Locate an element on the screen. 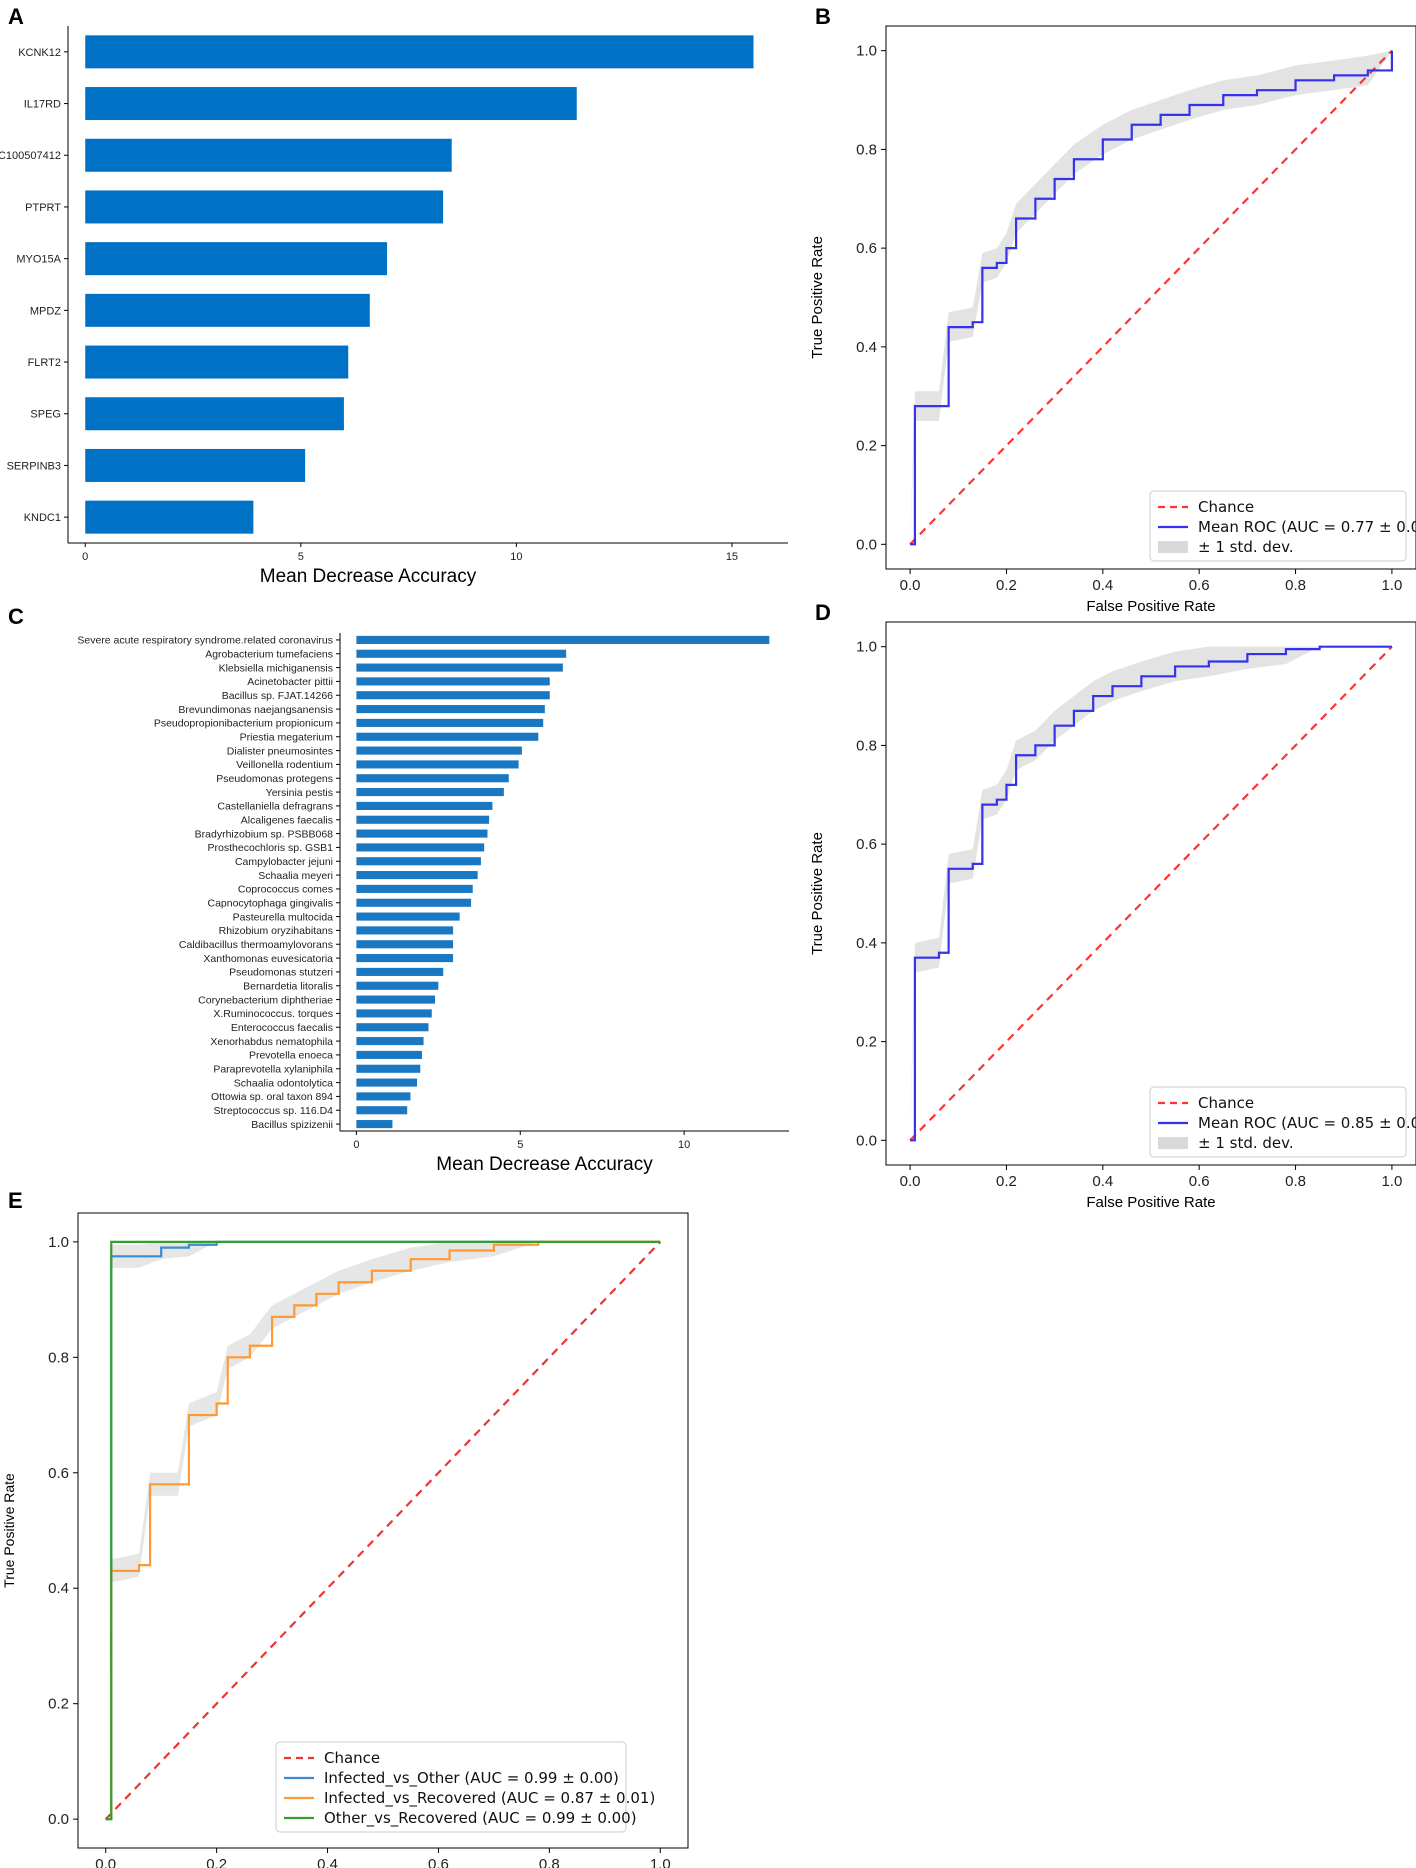 This screenshot has width=1416, height=1868. y-tick-label: X.Ruminococcus. torques is located at coordinates (273, 1014).